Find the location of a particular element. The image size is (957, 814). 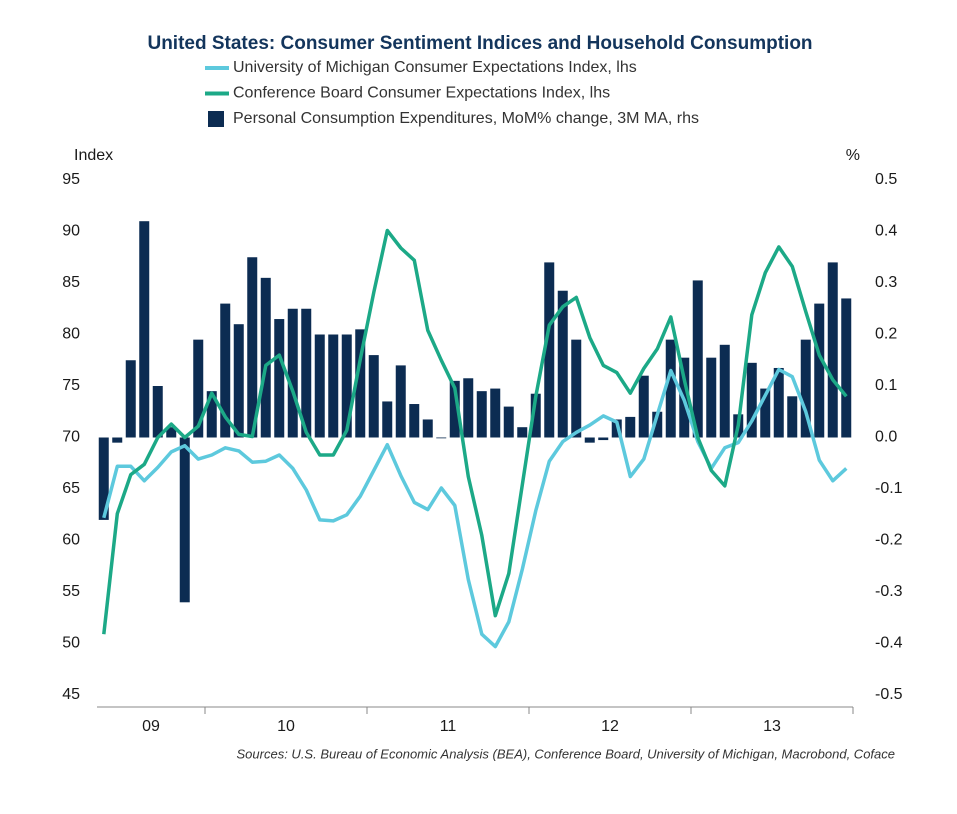

y-tick-label: 65 is located at coordinates (71, 488).